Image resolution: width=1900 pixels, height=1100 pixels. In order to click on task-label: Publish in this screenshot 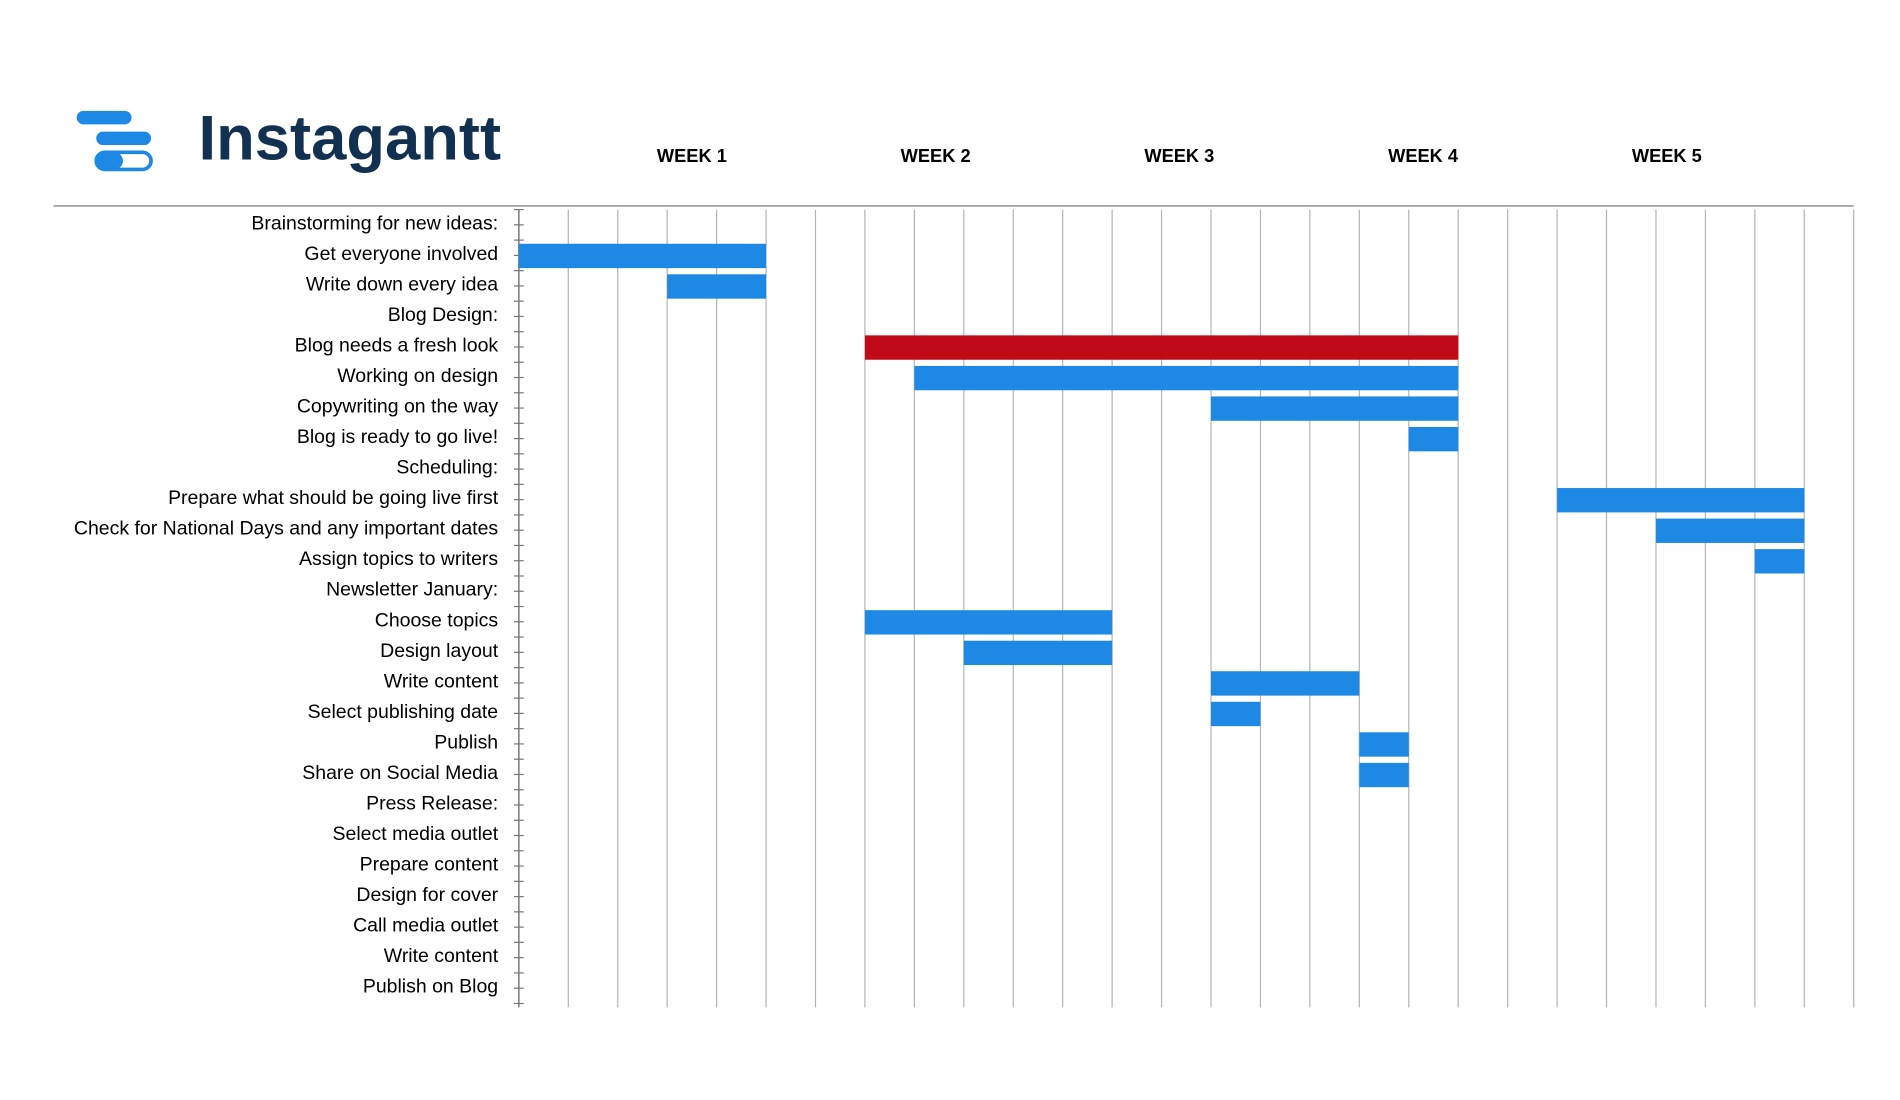, I will do `click(466, 742)`.